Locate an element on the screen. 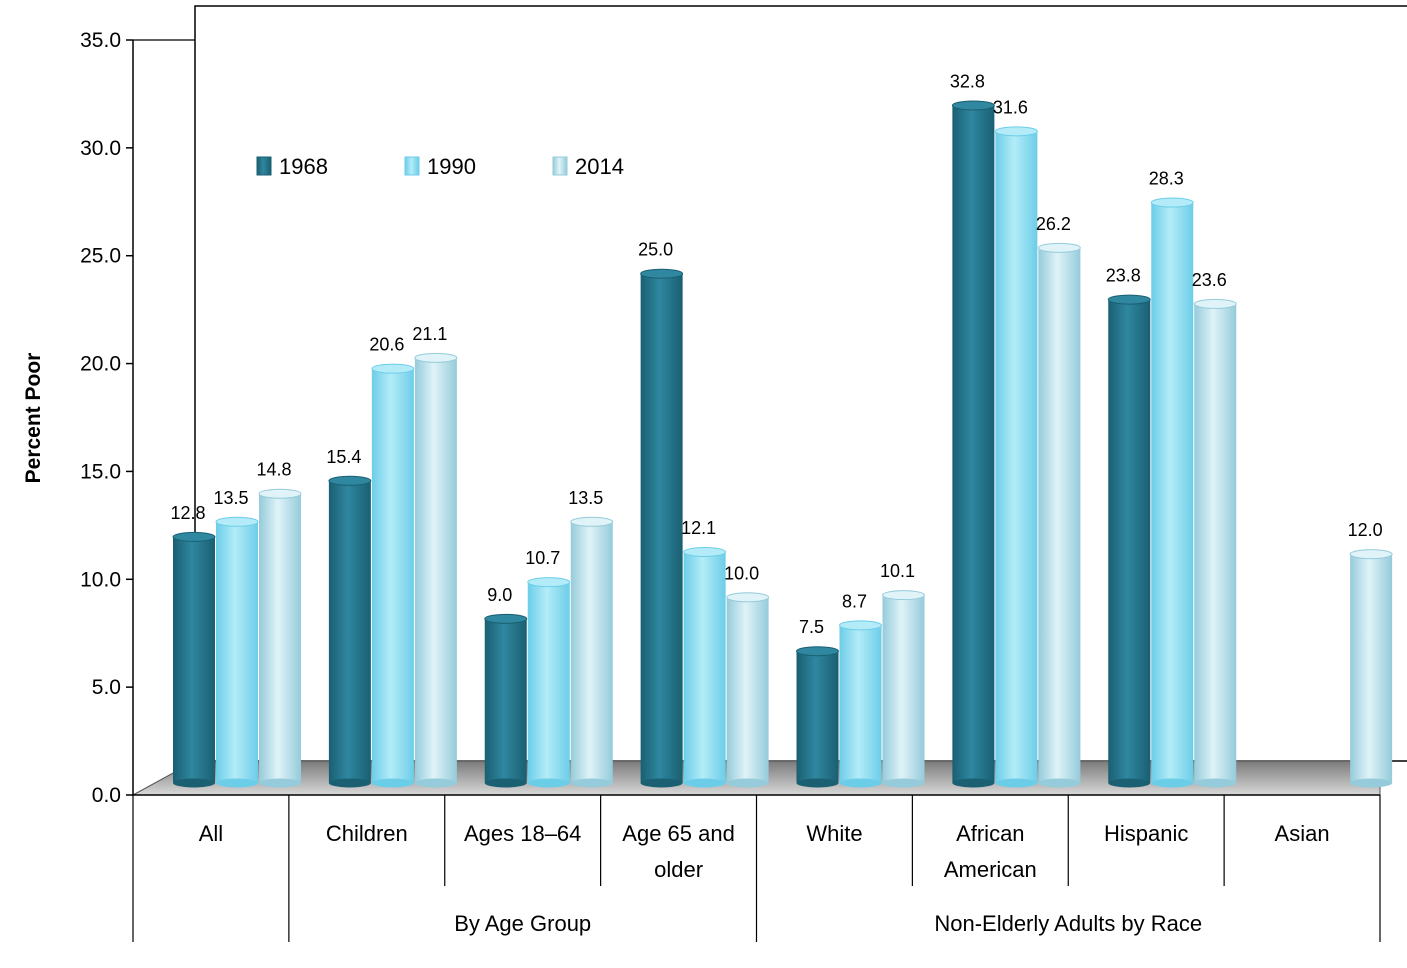 This screenshot has width=1407, height=968. data-label: 10.7 is located at coordinates (542, 558).